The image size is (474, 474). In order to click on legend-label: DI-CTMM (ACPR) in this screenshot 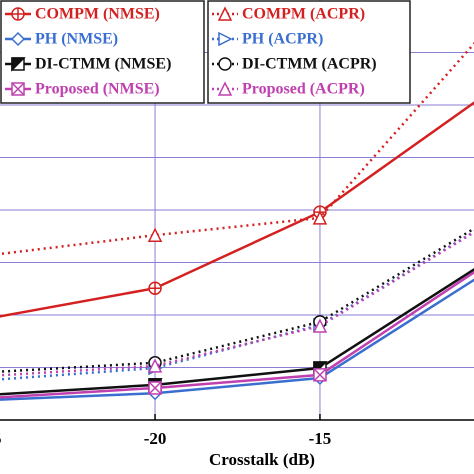, I will do `click(309, 64)`.